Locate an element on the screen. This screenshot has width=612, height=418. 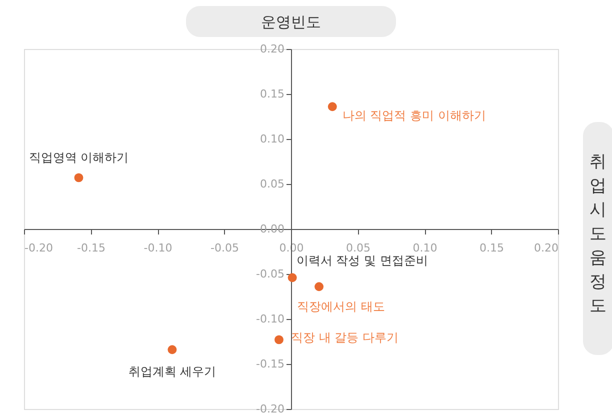
annotation: 나의 직업적 흥미 이해하기 is located at coordinates (414, 115).